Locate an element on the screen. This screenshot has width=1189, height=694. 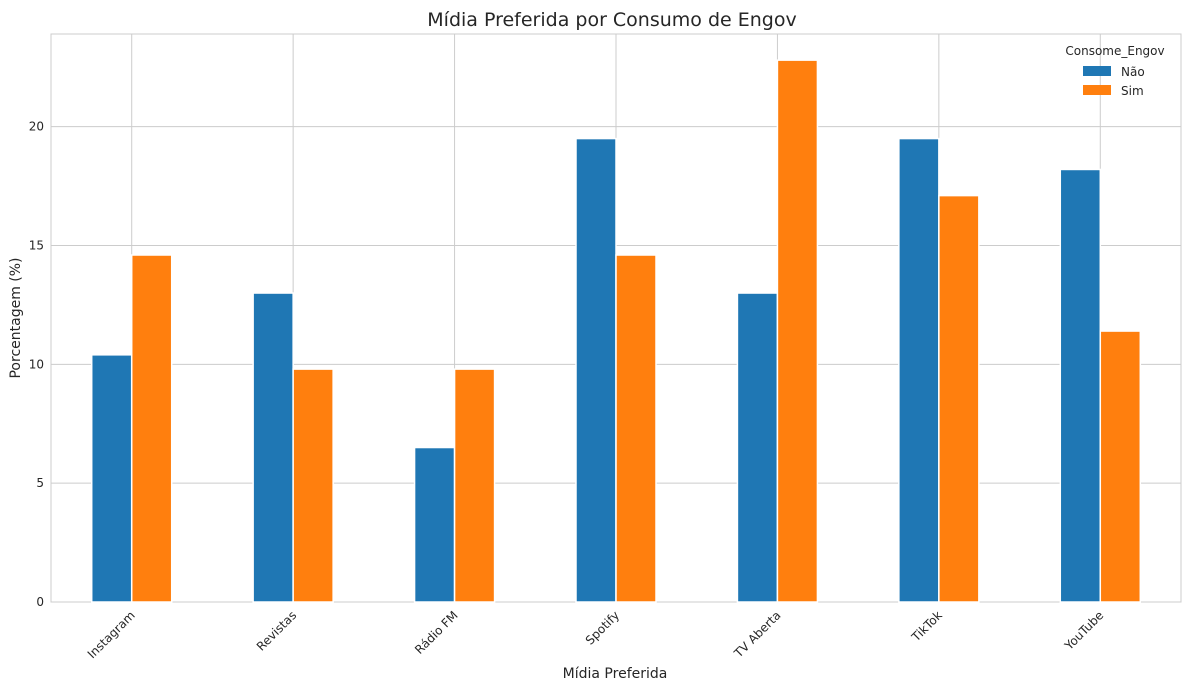
y-tick-label: 10 is located at coordinates (36, 364).